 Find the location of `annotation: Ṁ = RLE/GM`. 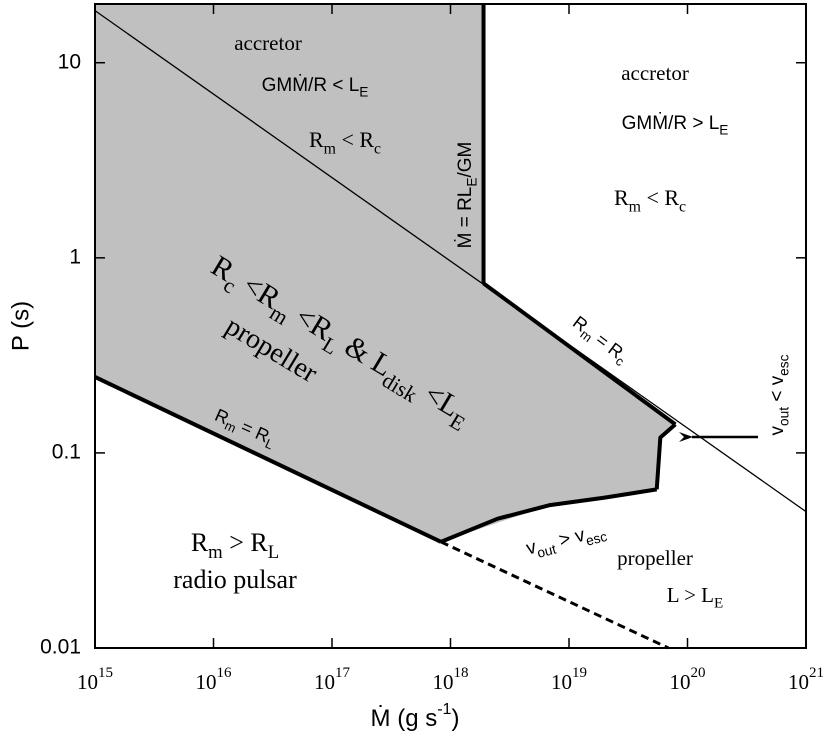

annotation: Ṁ = RLE/GM is located at coordinates (467, 195).